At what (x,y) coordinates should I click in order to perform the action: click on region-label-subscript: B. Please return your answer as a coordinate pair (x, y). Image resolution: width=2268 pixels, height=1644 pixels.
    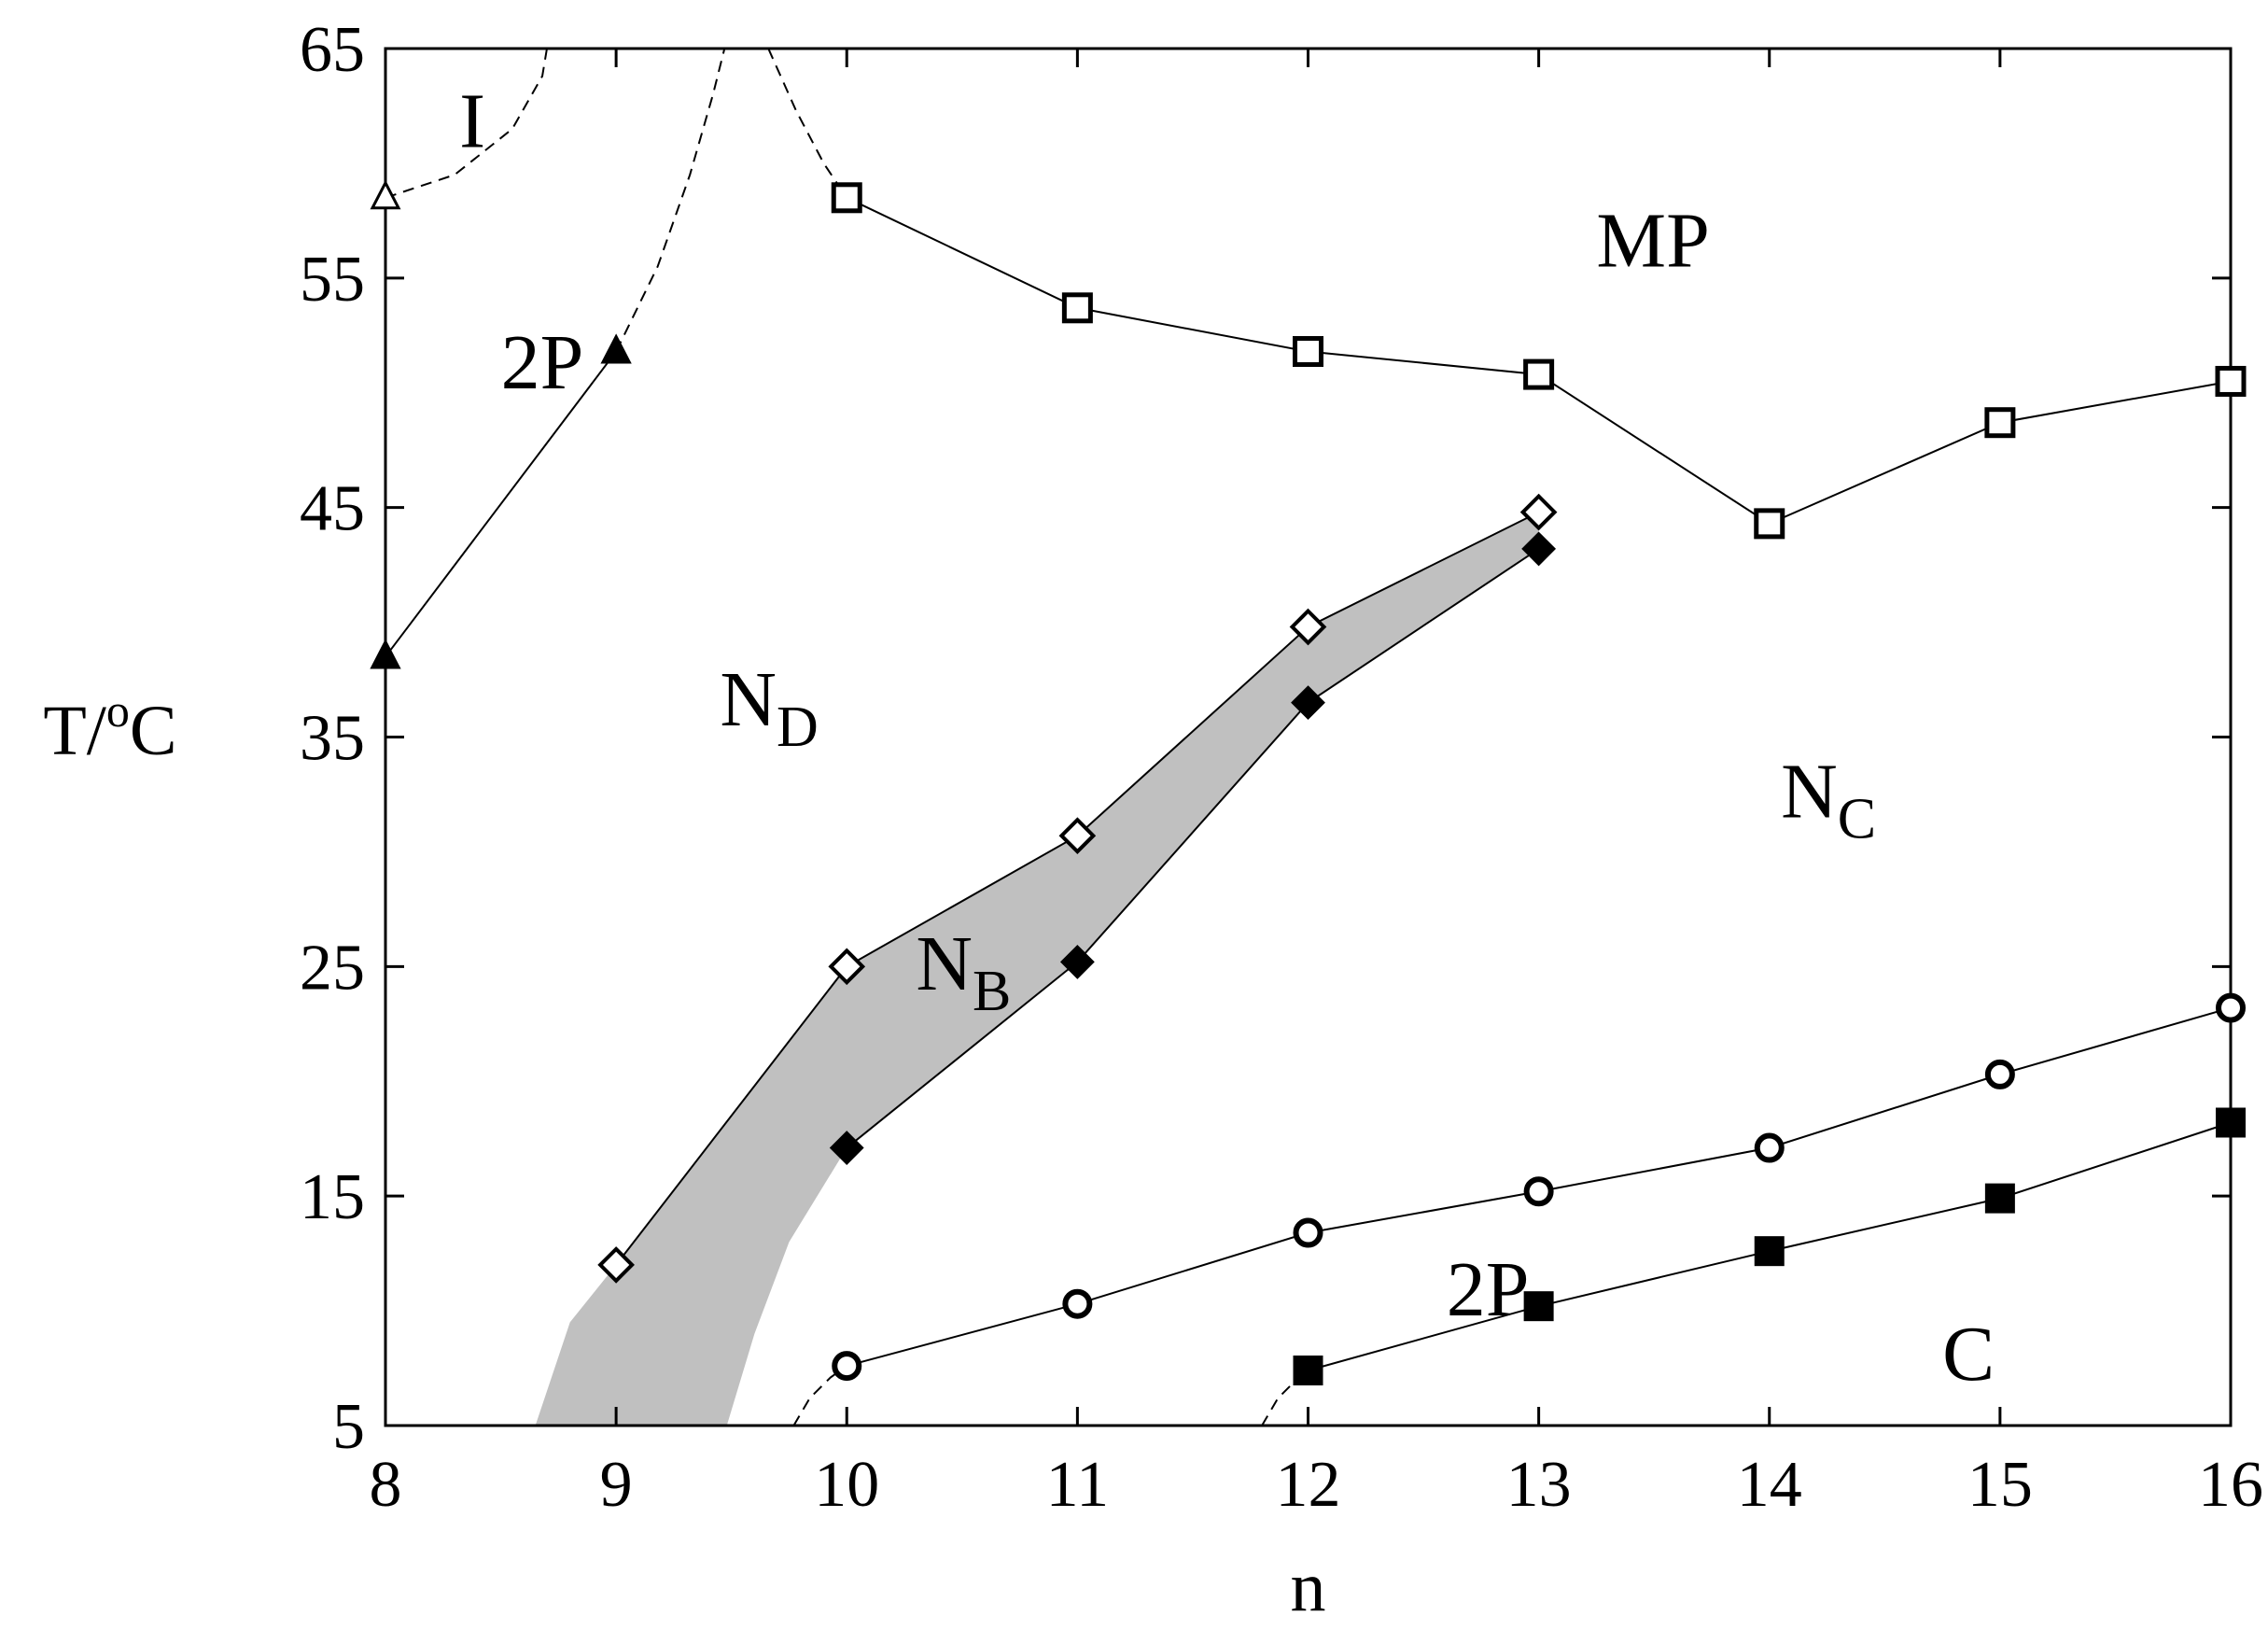
    Looking at the image, I should click on (992, 991).